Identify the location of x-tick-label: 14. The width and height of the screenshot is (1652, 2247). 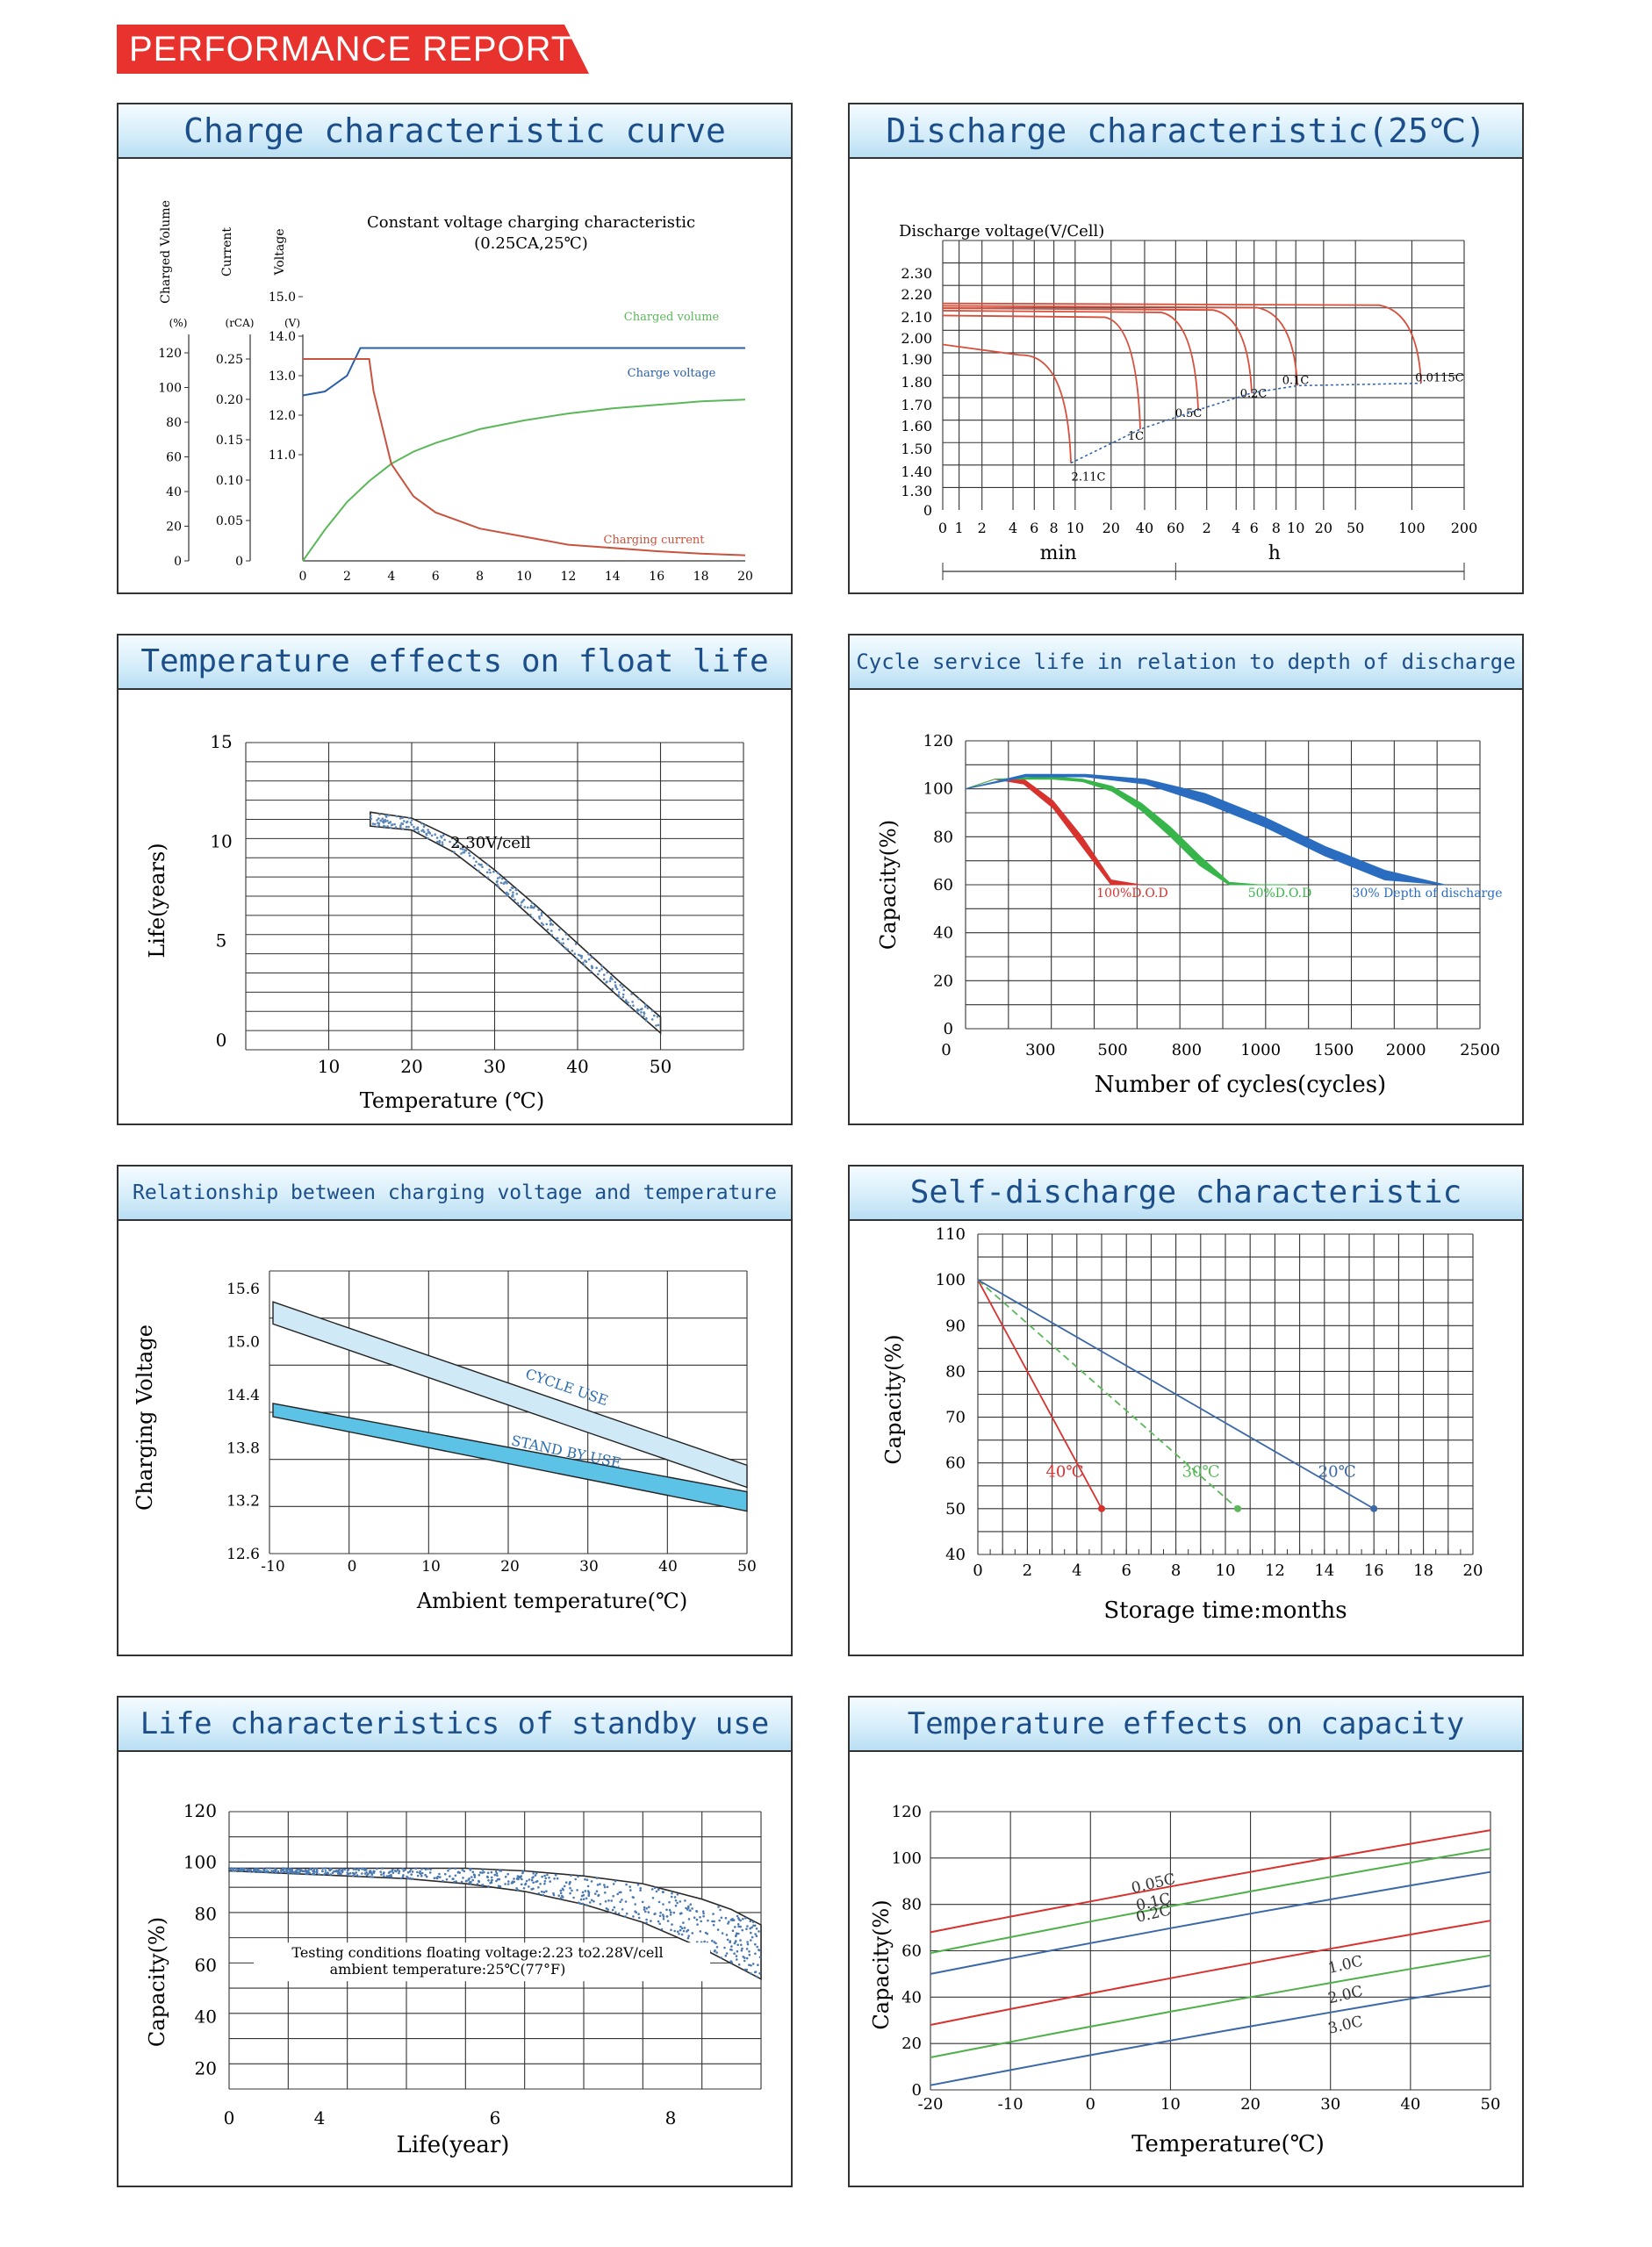
(1324, 1570).